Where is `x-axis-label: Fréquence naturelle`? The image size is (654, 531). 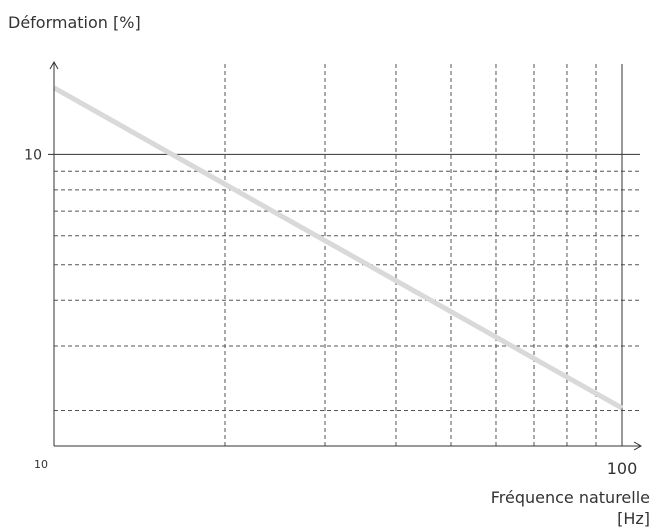 x-axis-label: Fréquence naturelle is located at coordinates (570, 497).